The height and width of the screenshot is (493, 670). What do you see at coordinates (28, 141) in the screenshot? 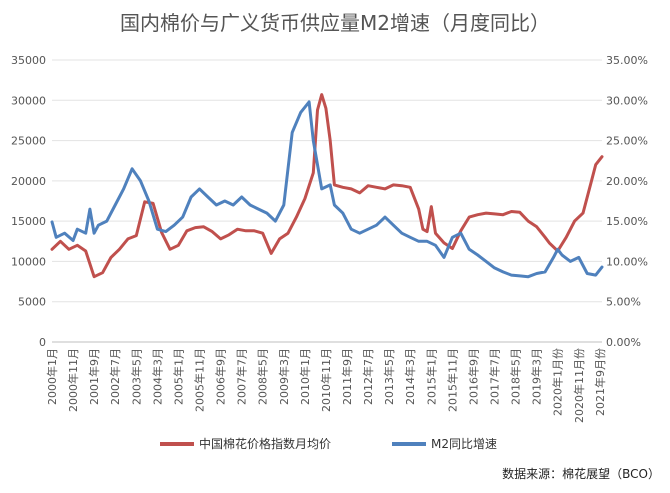
I see `y-left-tick-label: 25000` at bounding box center [28, 141].